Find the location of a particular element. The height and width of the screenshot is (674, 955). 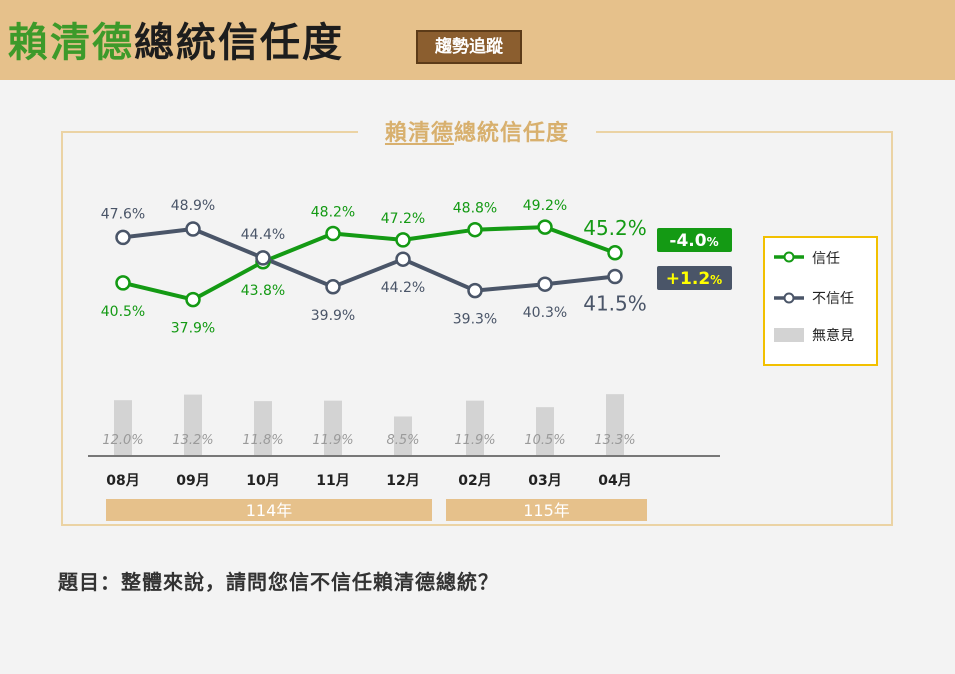

trust-line is located at coordinates (369, 263).